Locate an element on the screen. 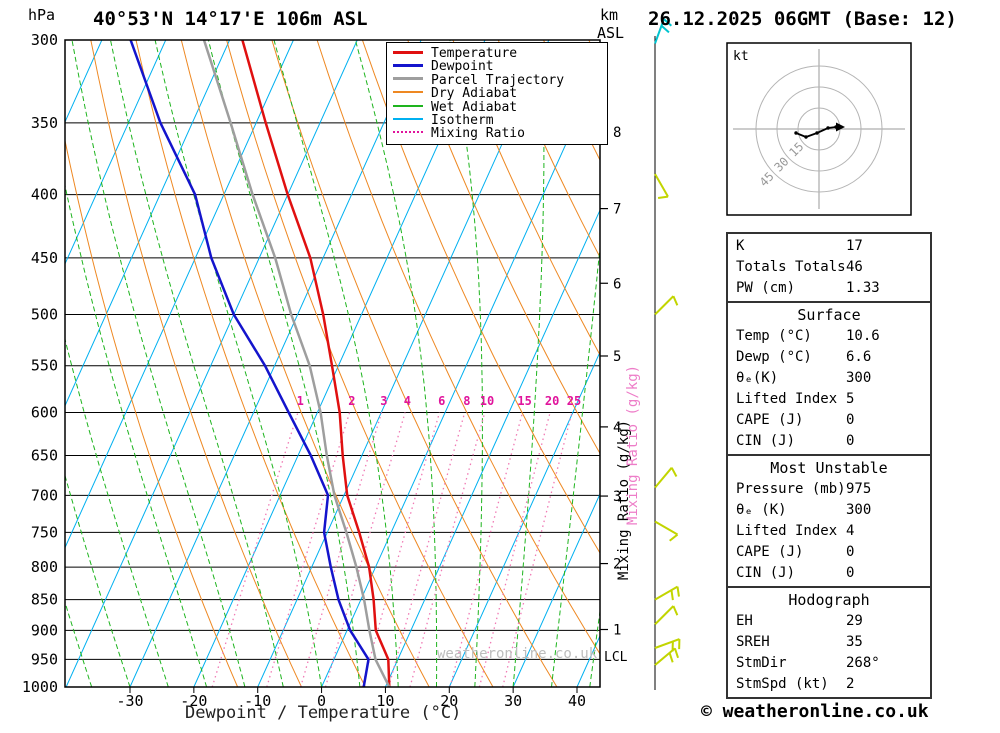  mixing-ratio-axis-label-pink: Mixing Ratio (g/kg) is located at coordinates (633, 445).